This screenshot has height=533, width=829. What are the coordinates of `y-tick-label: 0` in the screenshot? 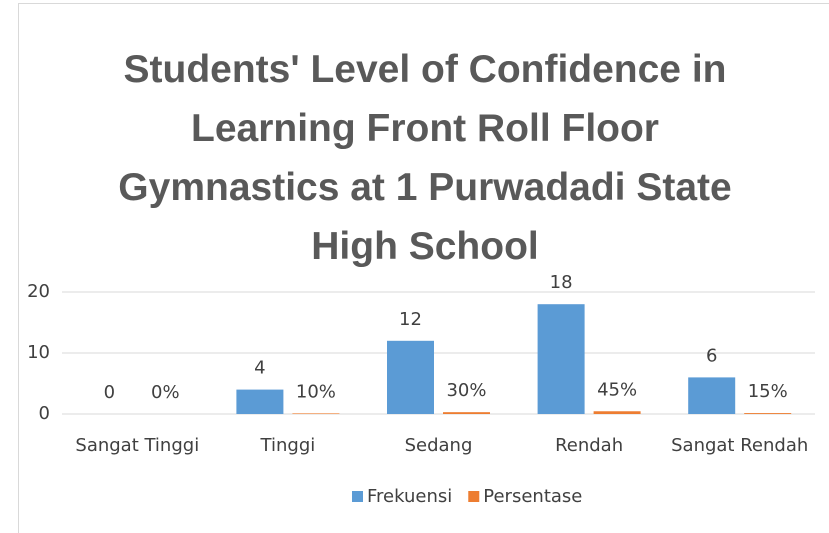 It's located at (44, 413).